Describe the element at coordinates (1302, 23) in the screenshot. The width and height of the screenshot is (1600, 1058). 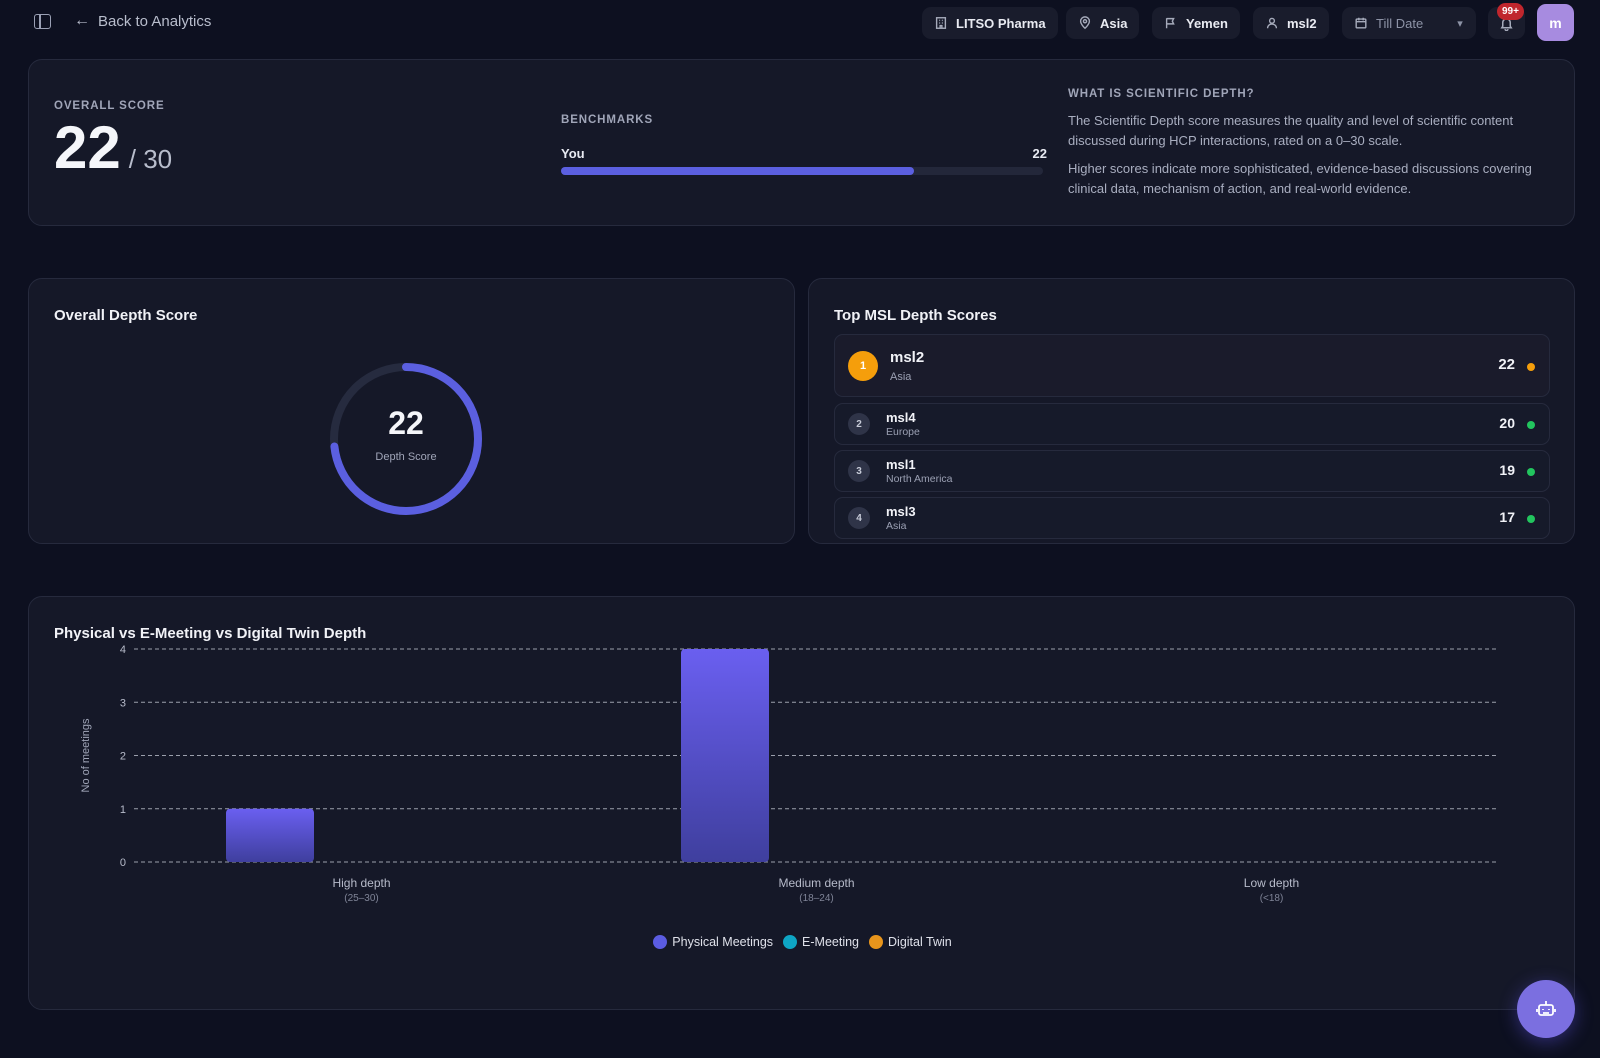
I see `user-label: msl2` at that location.